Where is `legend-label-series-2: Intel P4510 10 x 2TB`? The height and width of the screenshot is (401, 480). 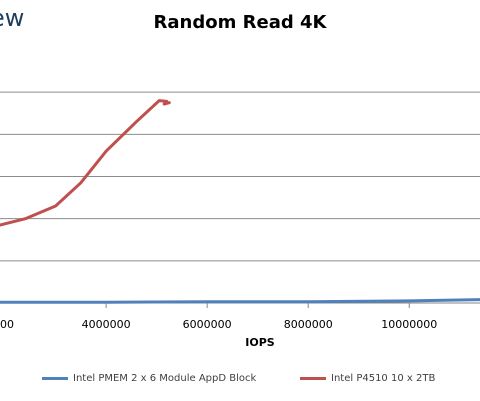 legend-label-series-2: Intel P4510 10 x 2TB is located at coordinates (383, 378).